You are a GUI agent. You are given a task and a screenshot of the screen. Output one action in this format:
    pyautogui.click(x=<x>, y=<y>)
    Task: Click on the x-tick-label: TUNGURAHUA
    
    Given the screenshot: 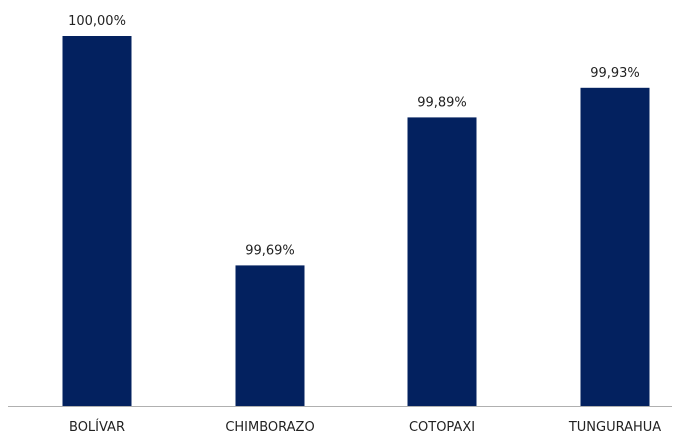 What is the action you would take?
    pyautogui.click(x=614, y=427)
    